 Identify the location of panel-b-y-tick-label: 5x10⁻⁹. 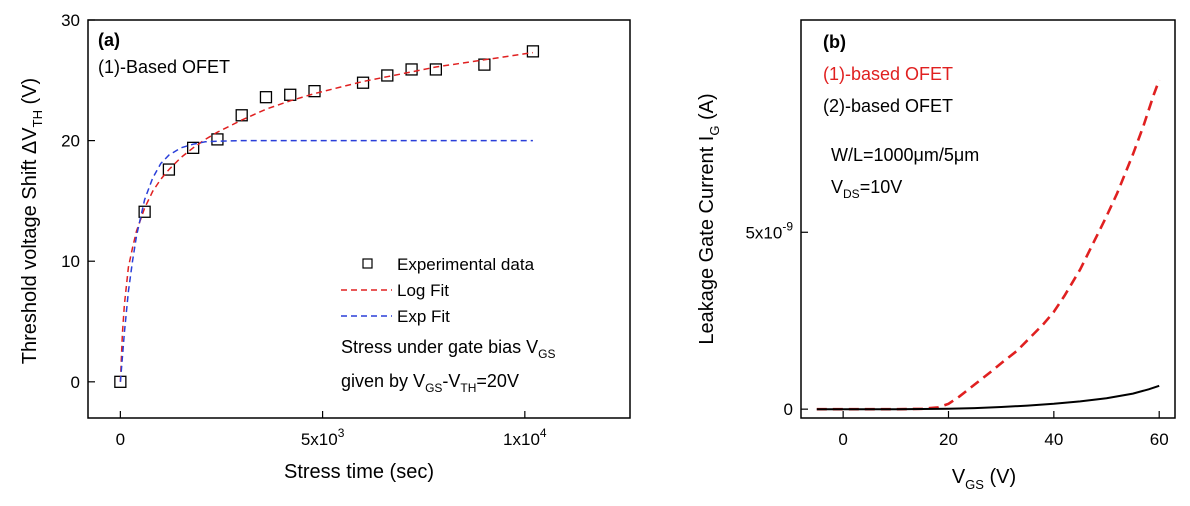
(769, 230).